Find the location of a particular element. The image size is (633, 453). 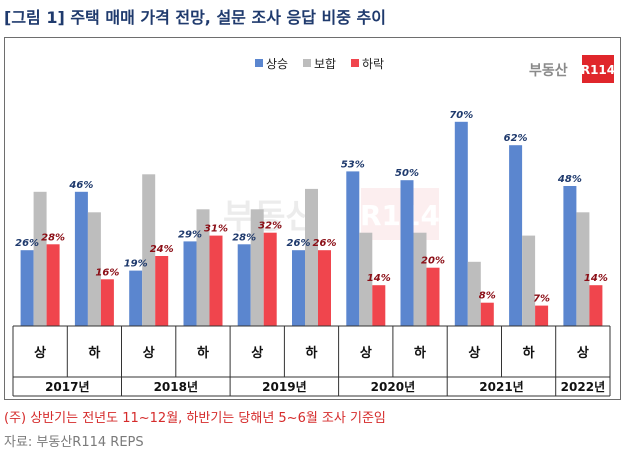

logo-text: 부동산 is located at coordinates (548, 70).